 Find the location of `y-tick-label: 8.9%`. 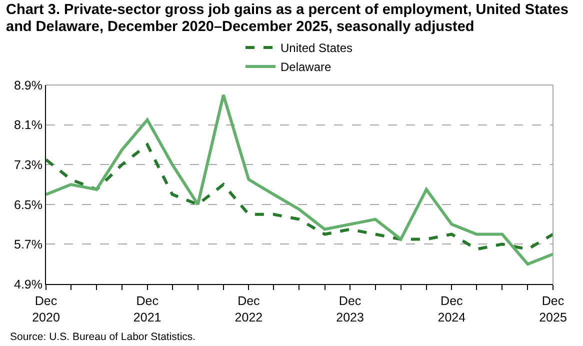

y-tick-label: 8.9% is located at coordinates (28, 85).